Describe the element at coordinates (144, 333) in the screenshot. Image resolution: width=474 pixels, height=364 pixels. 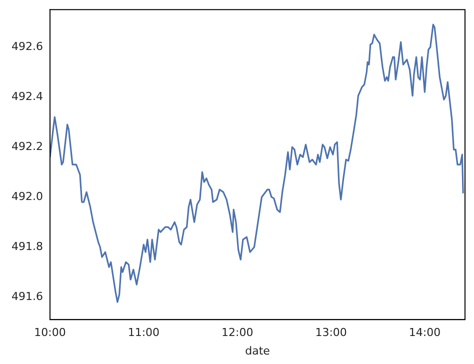
I see `x-tick-label: 11:00` at that location.